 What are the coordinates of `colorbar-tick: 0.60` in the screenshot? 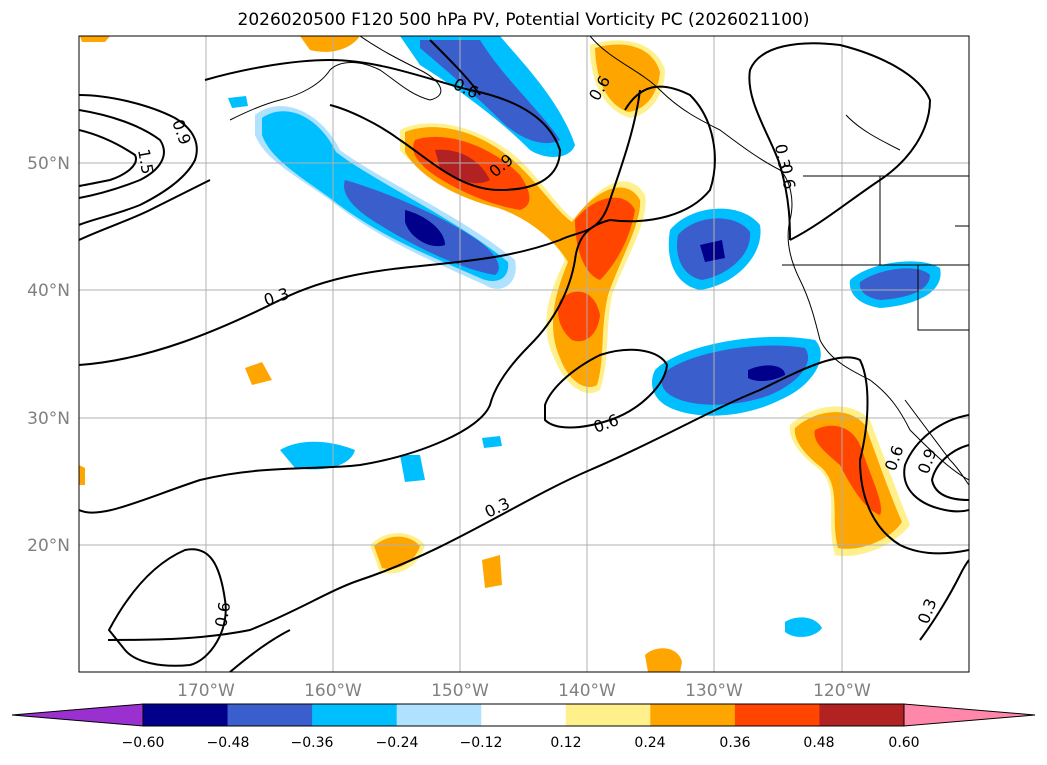 It's located at (903, 743).